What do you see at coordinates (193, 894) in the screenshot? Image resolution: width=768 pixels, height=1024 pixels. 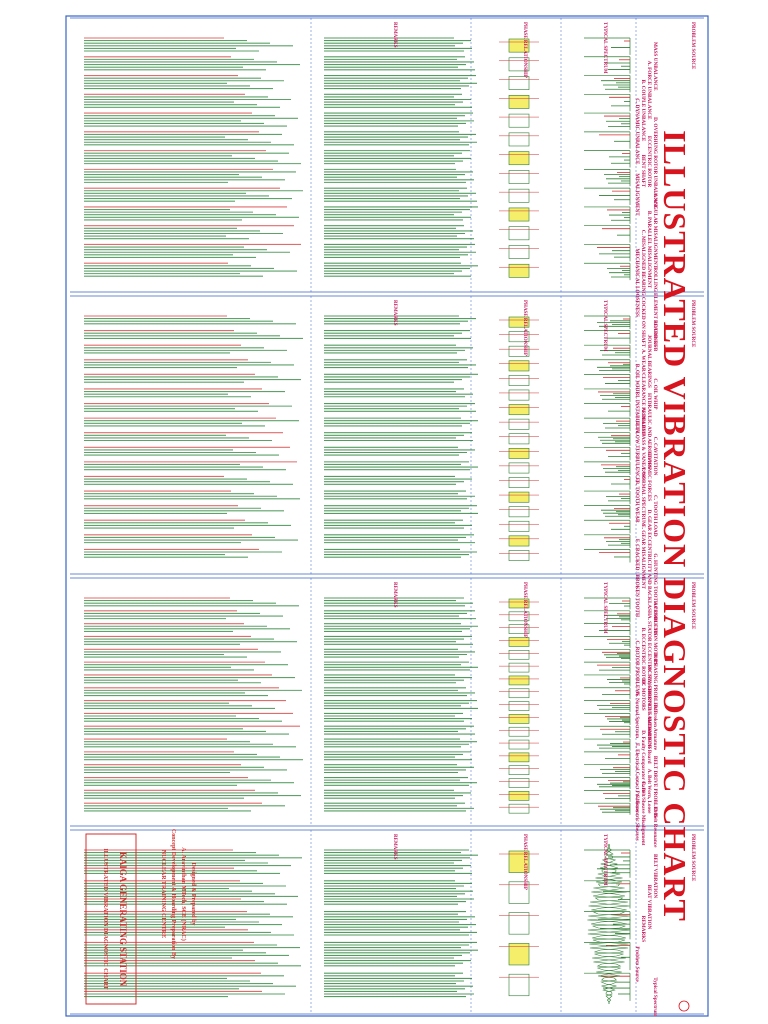 I see `credit-line: Designed & Prepared by` at bounding box center [193, 894].